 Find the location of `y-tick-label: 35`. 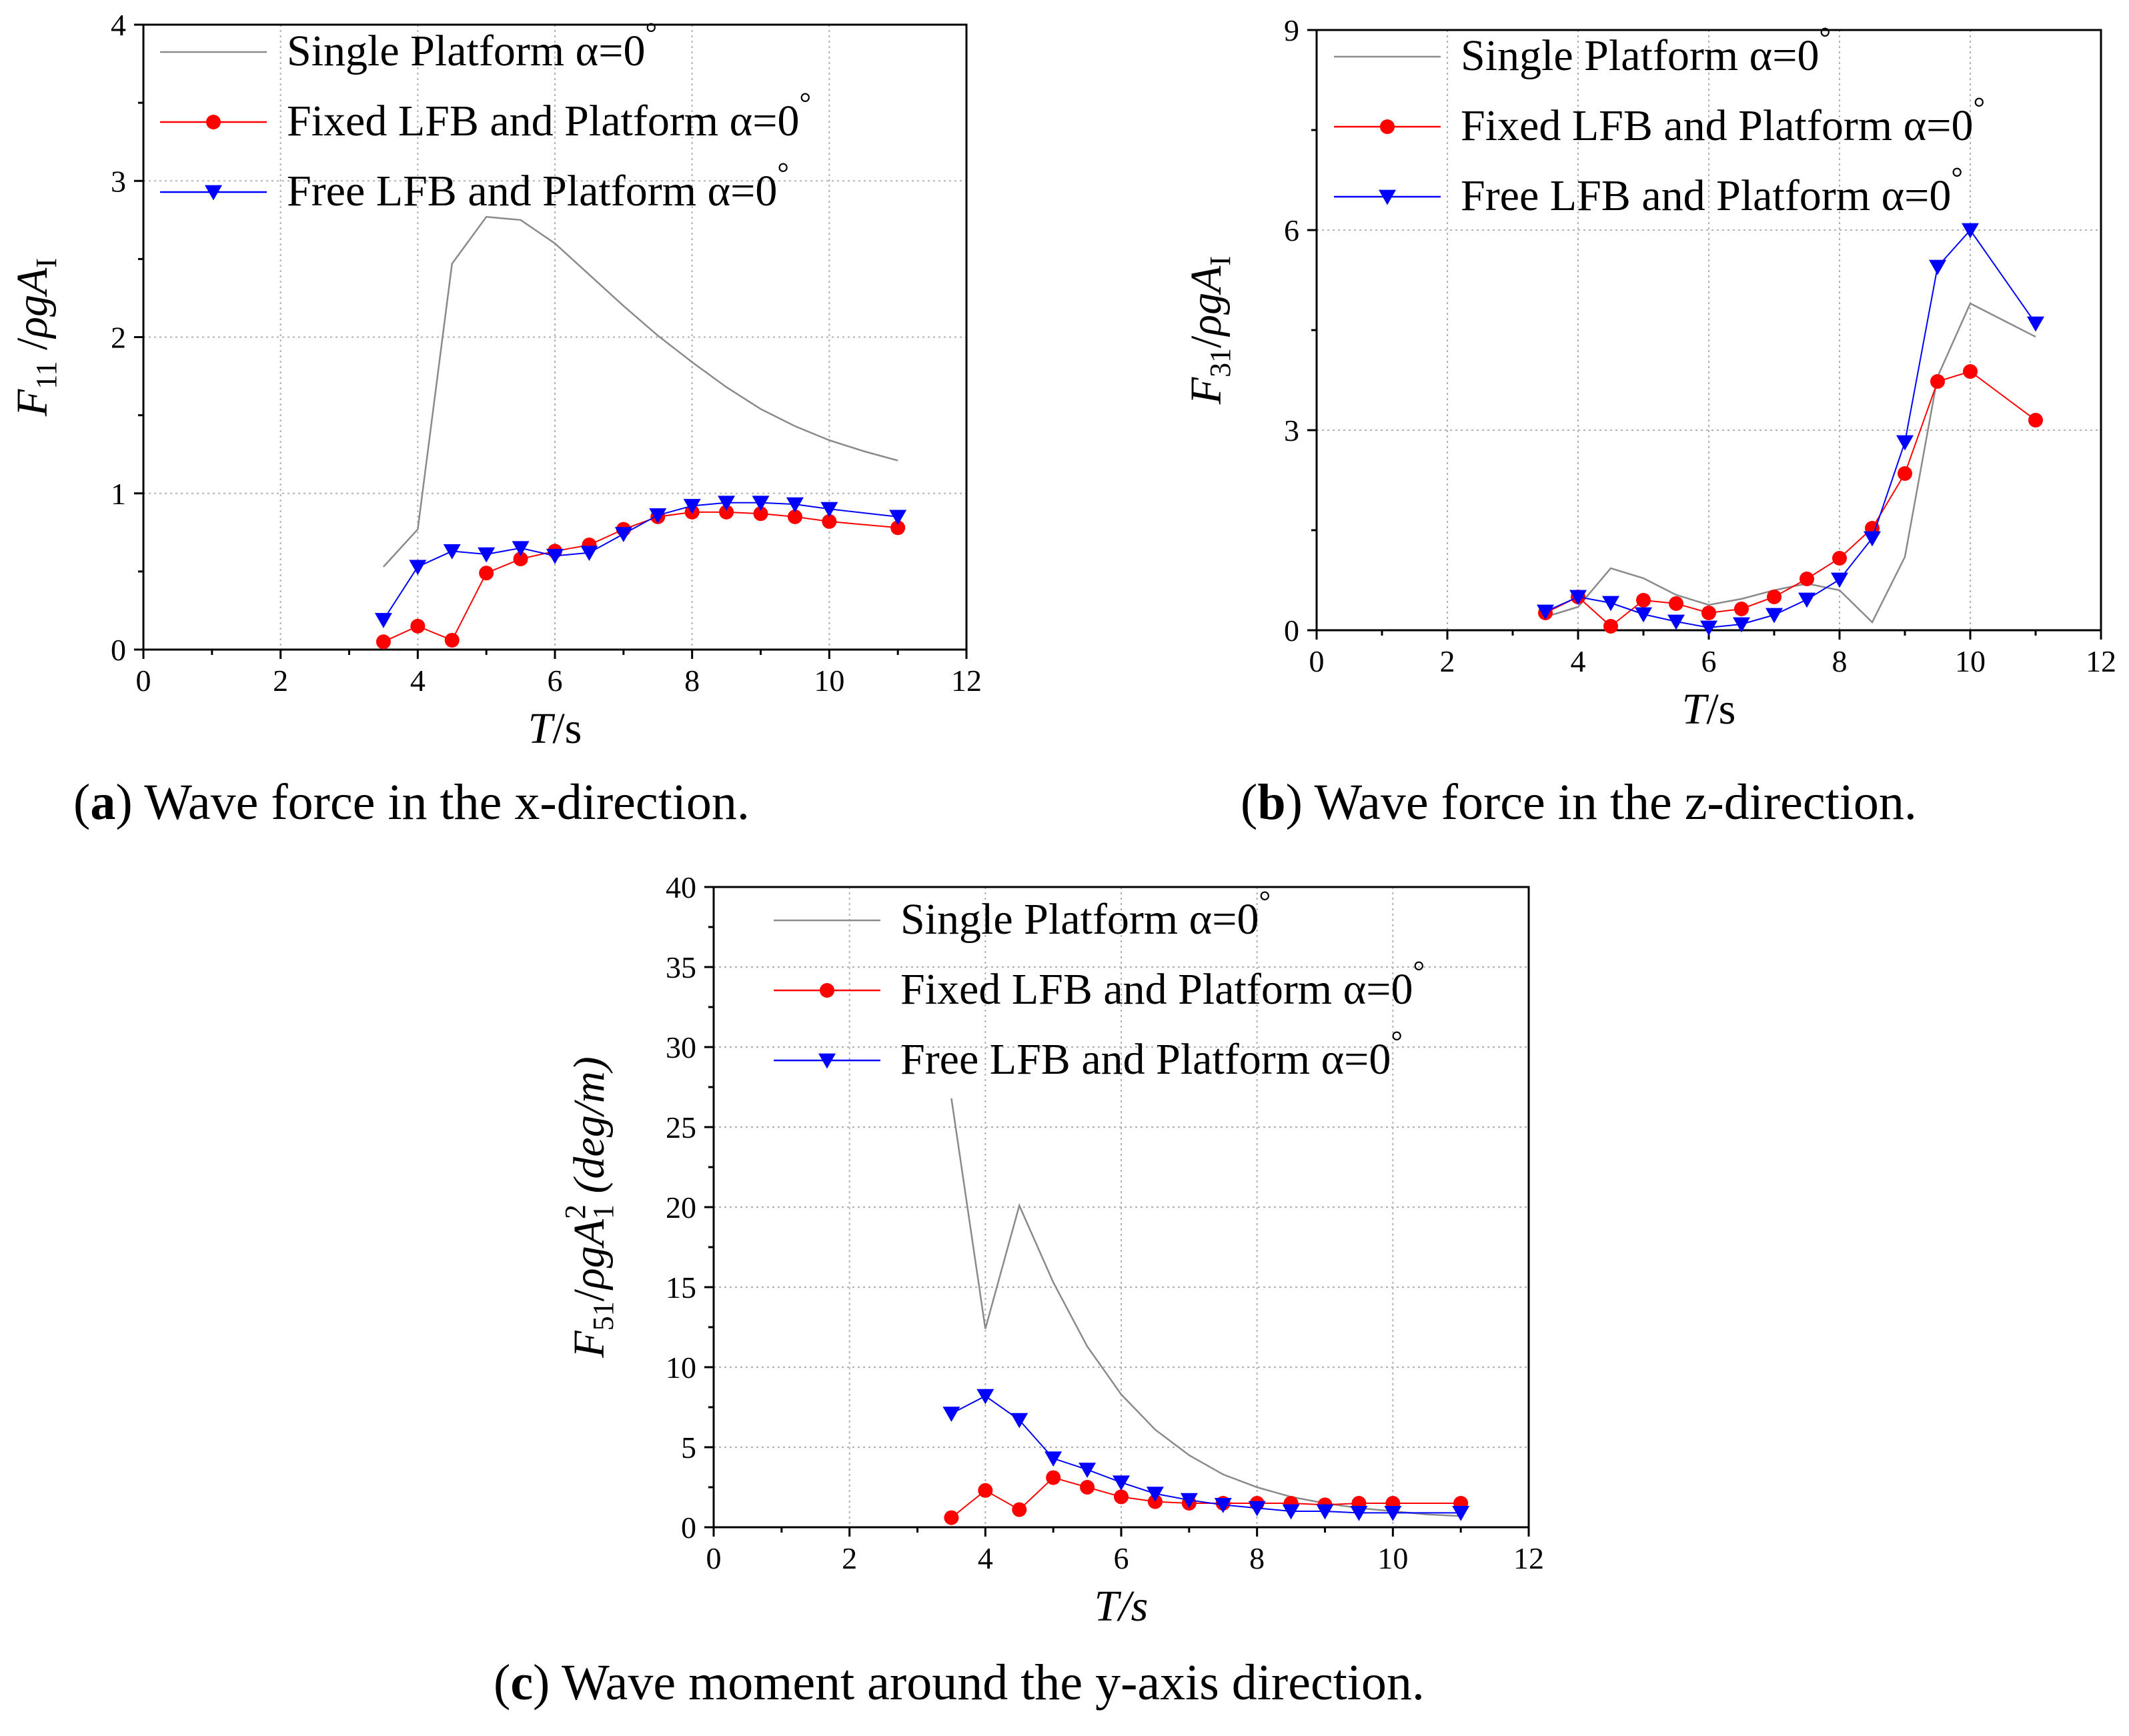

y-tick-label: 35 is located at coordinates (681, 967).